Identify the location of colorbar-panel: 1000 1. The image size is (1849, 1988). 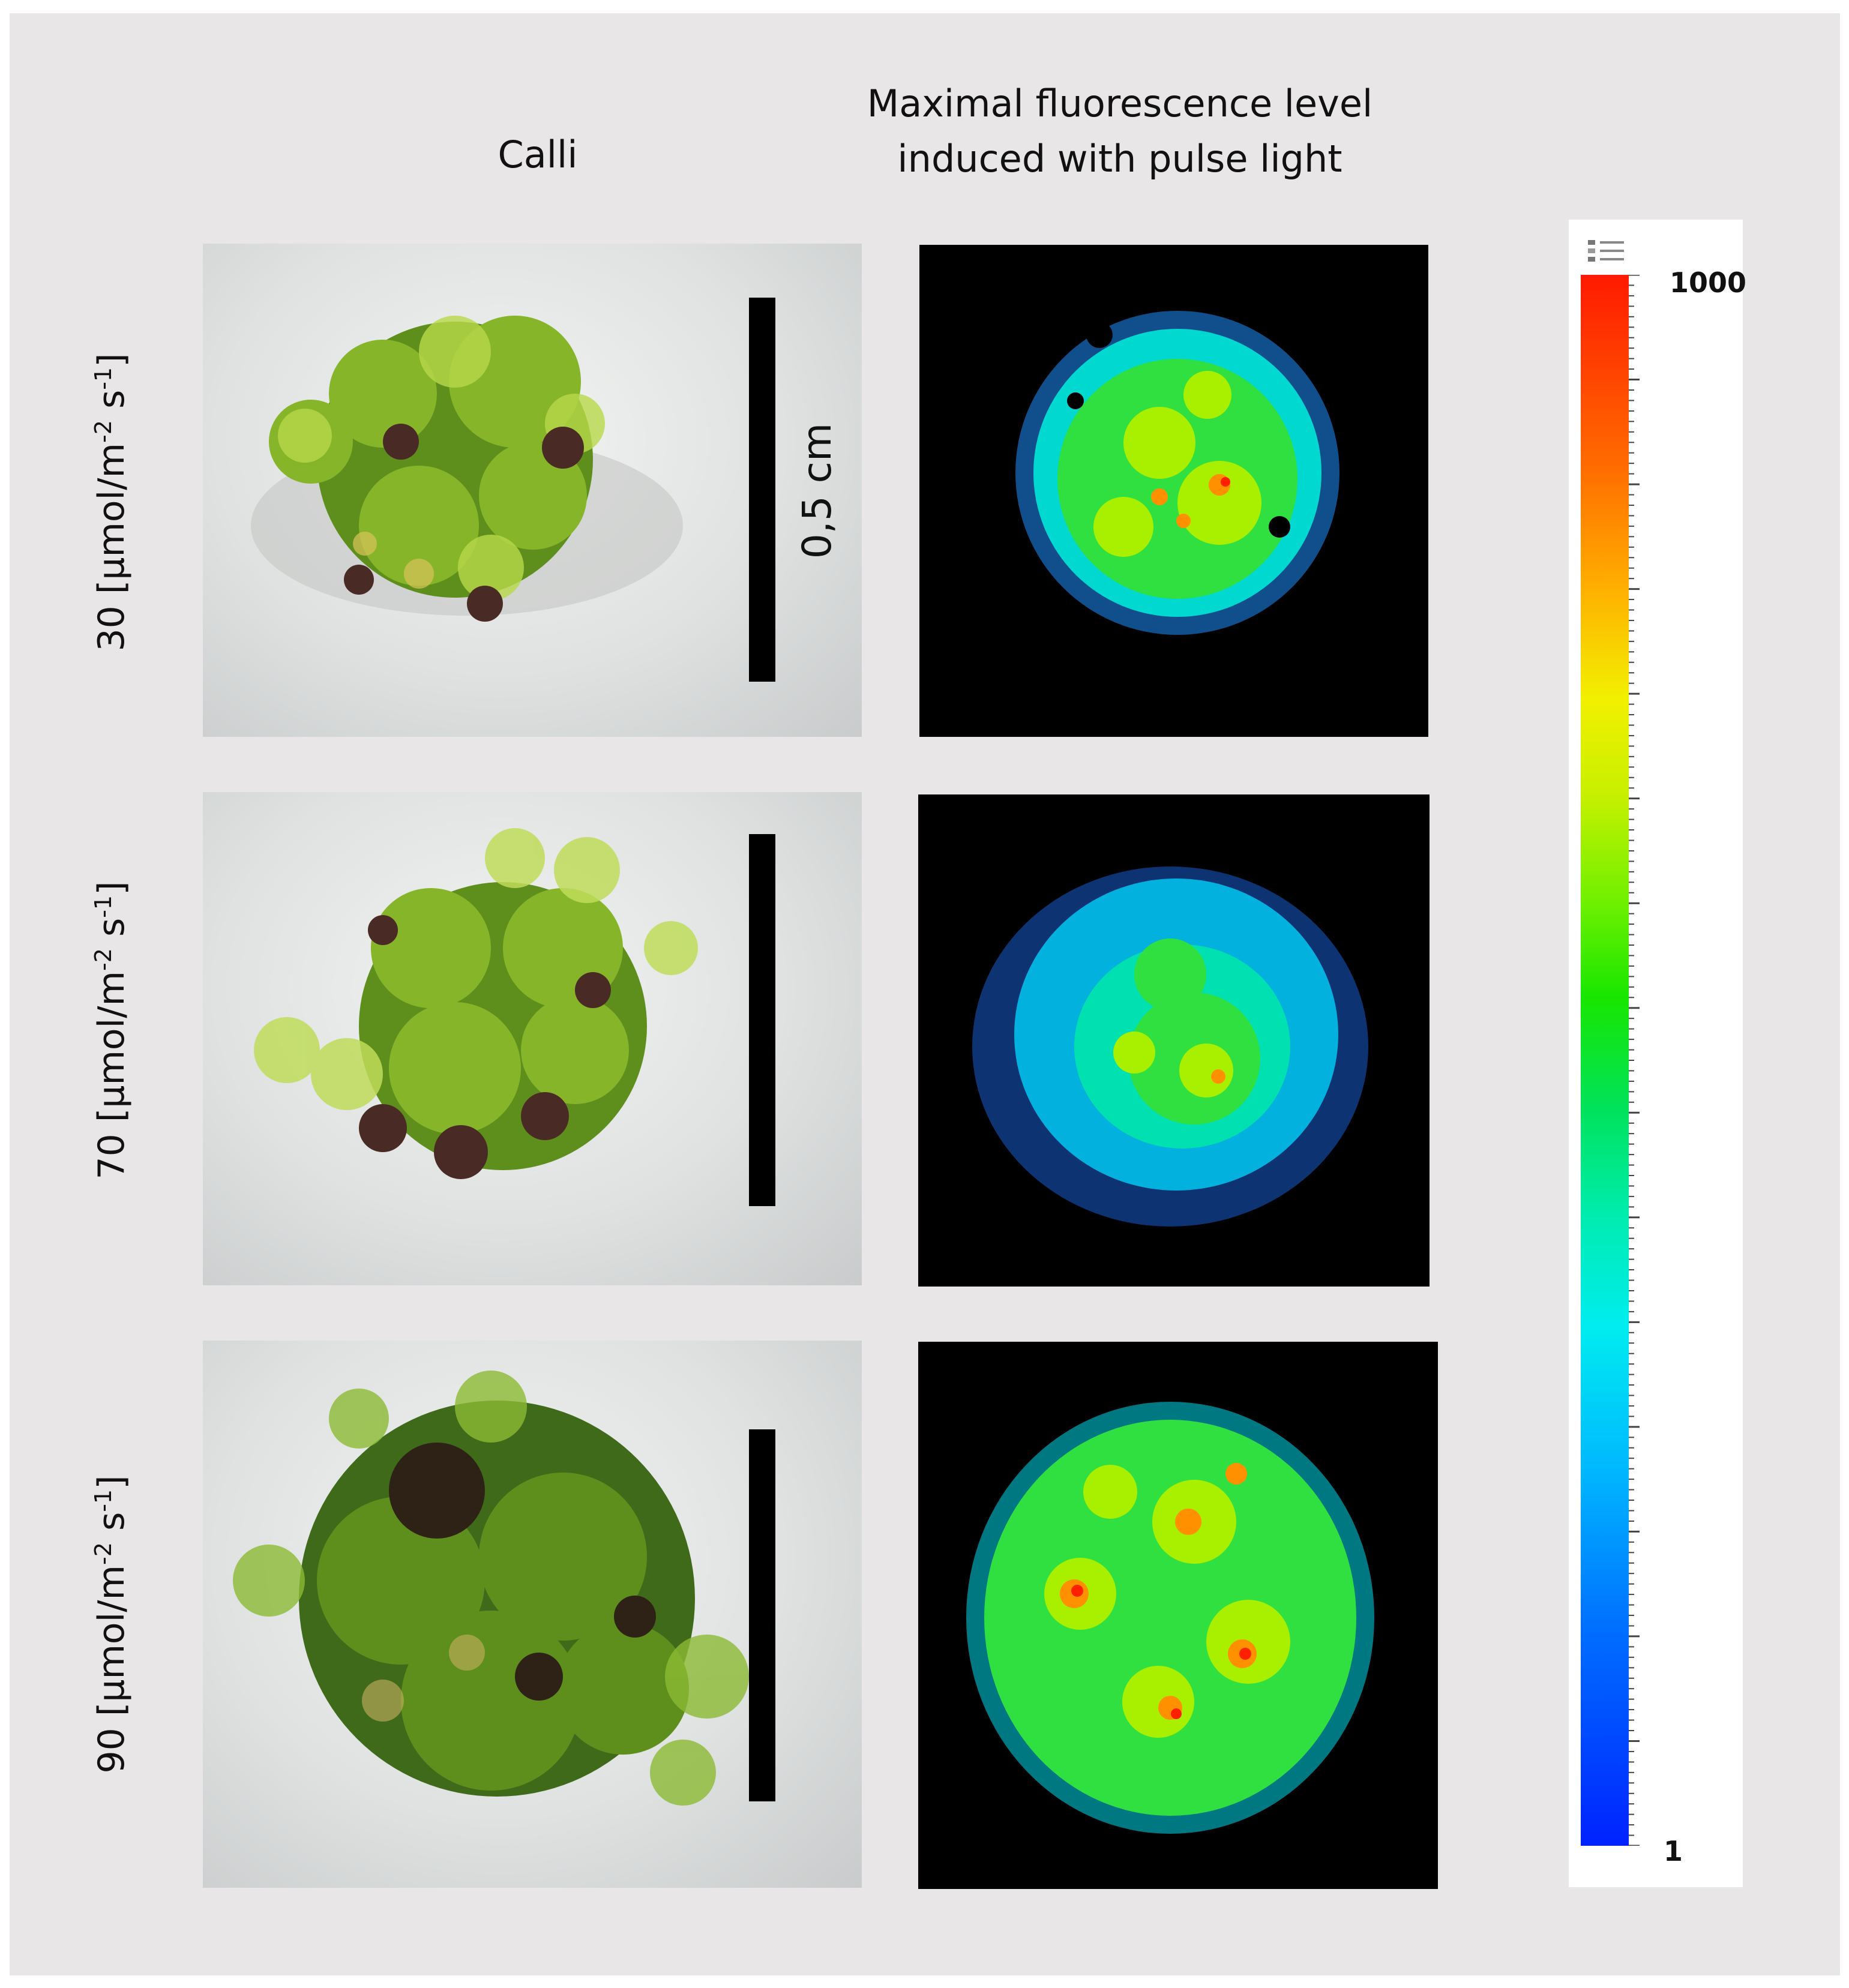
(1658, 1053).